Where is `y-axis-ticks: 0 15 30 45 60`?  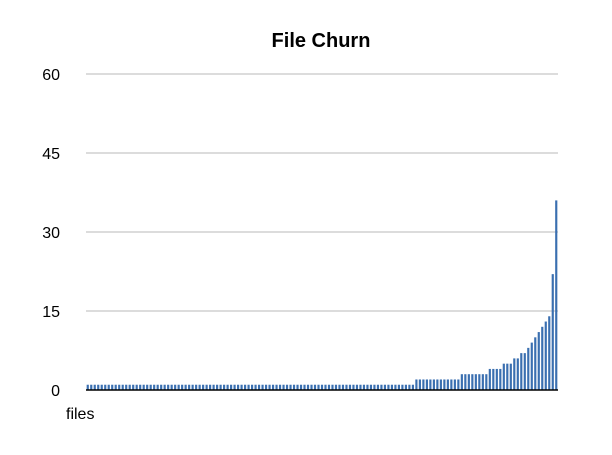 y-axis-ticks: 0 15 30 45 60 is located at coordinates (51, 233).